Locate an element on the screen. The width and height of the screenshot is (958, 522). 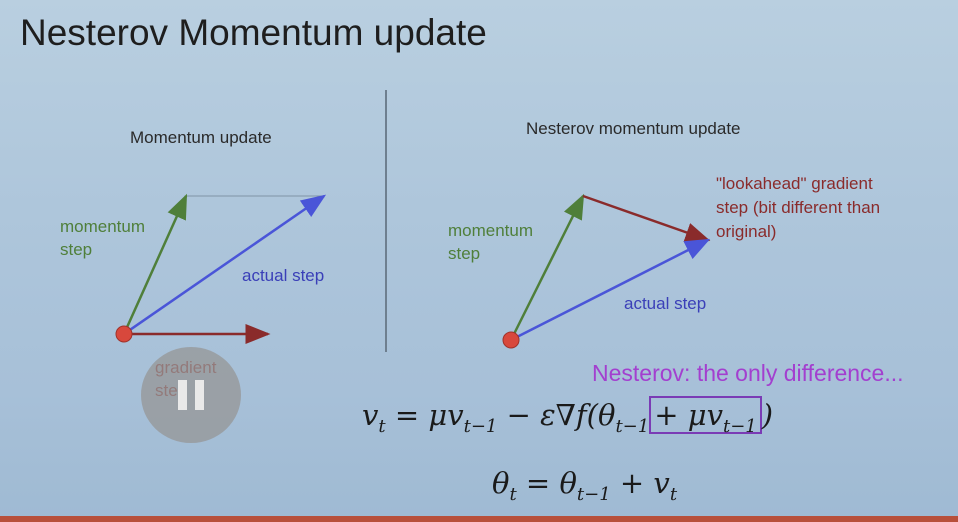
eq1-box-term: + μv is located at coordinates (688, 415).